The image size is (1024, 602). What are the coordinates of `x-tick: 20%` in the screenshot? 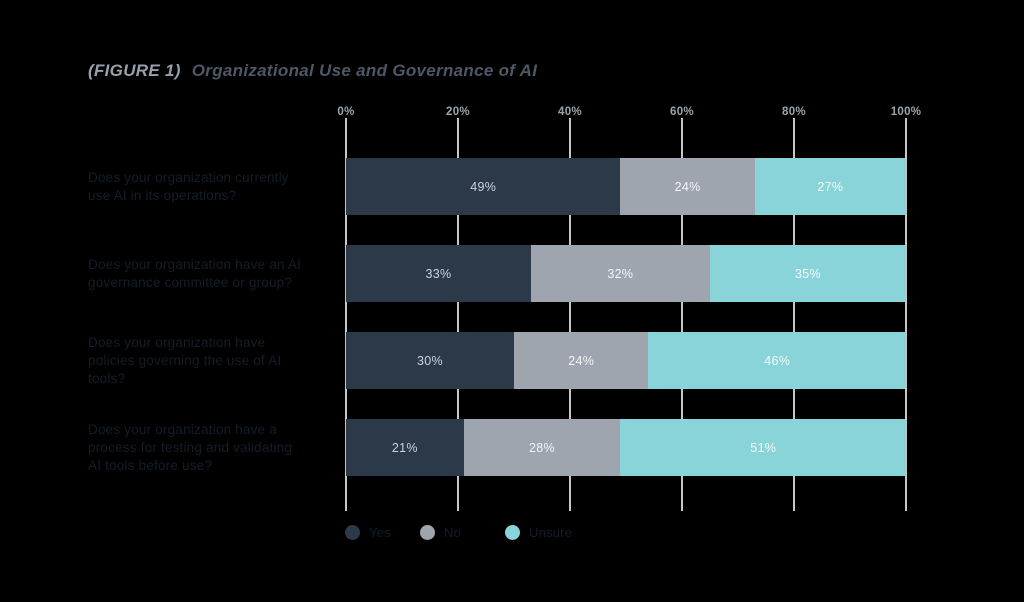 It's located at (458, 112).